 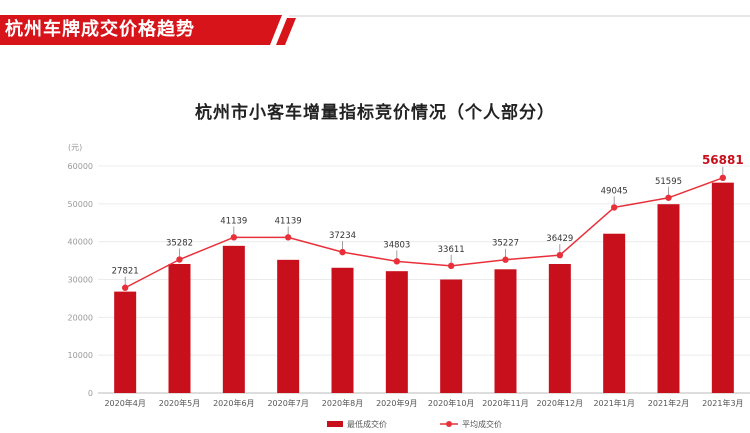 I want to click on x-tick-label: 2020年5月, so click(x=179, y=403).